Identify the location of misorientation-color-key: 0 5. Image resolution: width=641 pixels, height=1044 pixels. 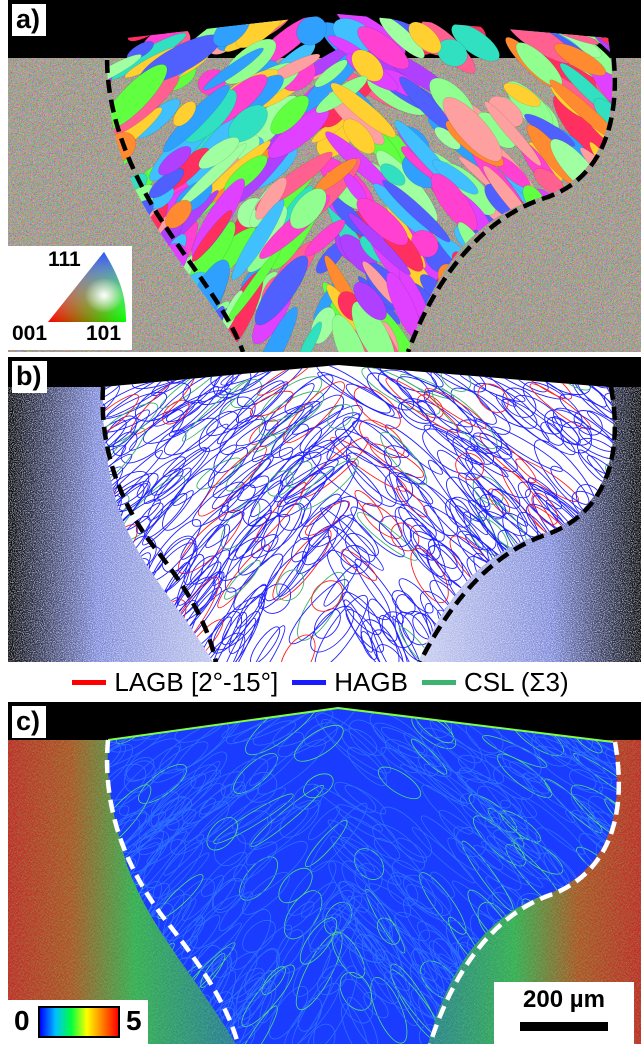
(78, 1022).